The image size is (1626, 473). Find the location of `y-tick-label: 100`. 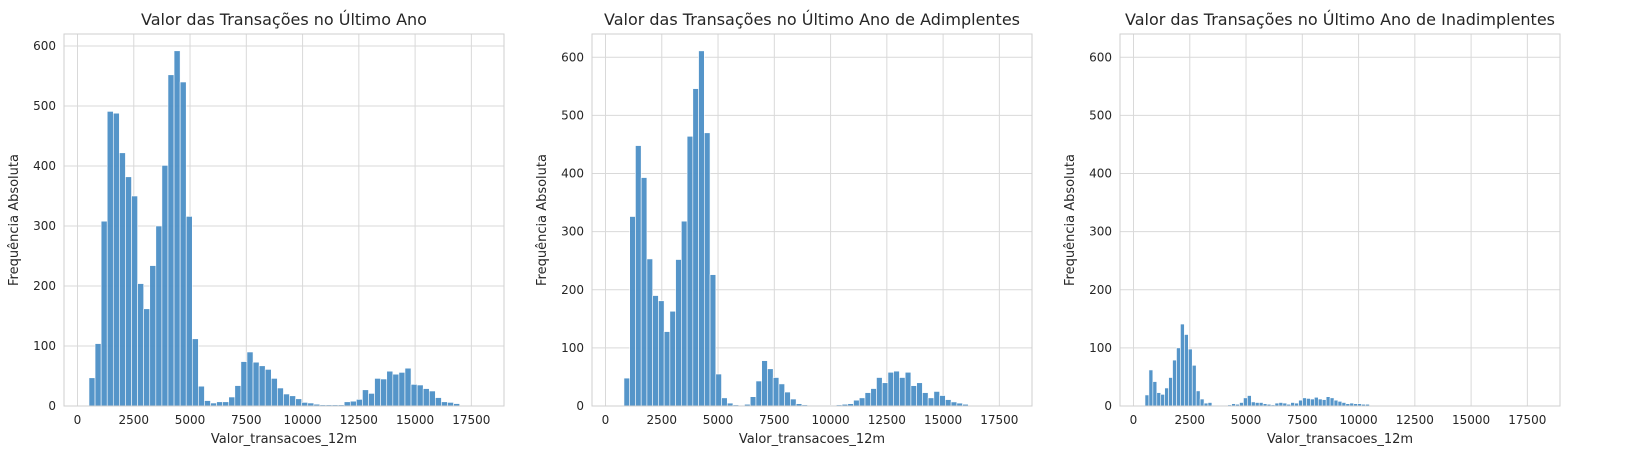

y-tick-label: 100 is located at coordinates (1100, 348).